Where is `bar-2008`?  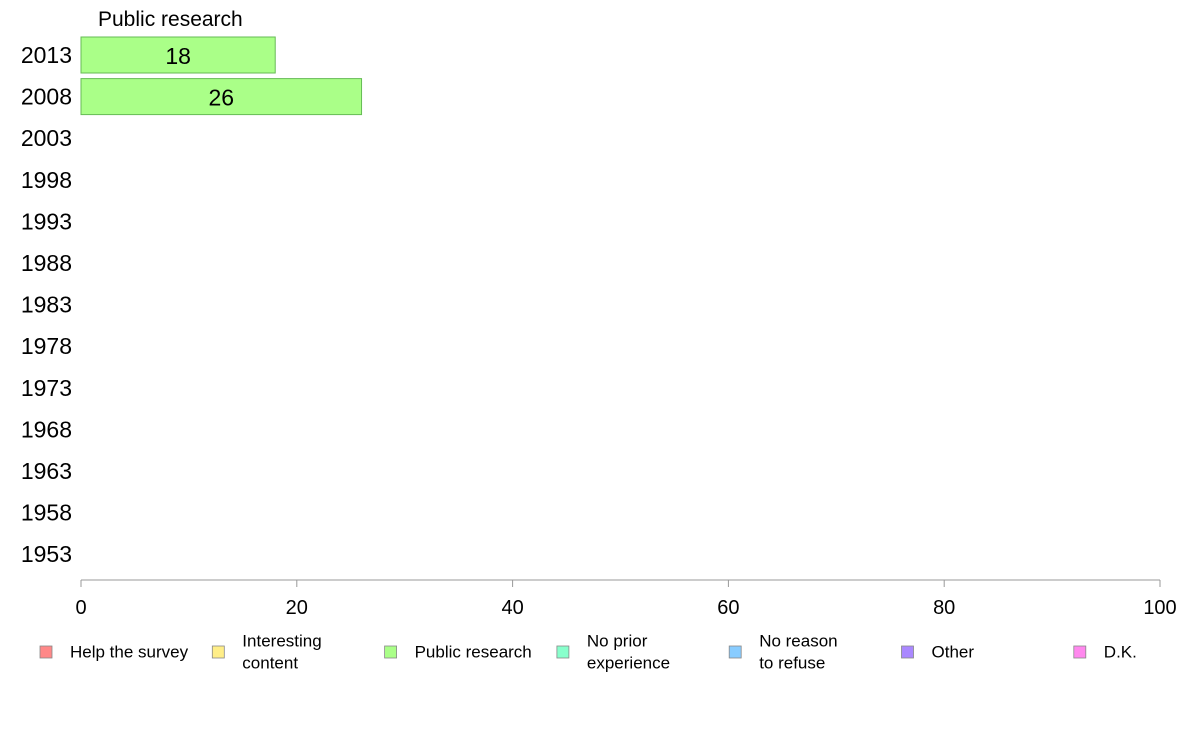 bar-2008 is located at coordinates (221, 97).